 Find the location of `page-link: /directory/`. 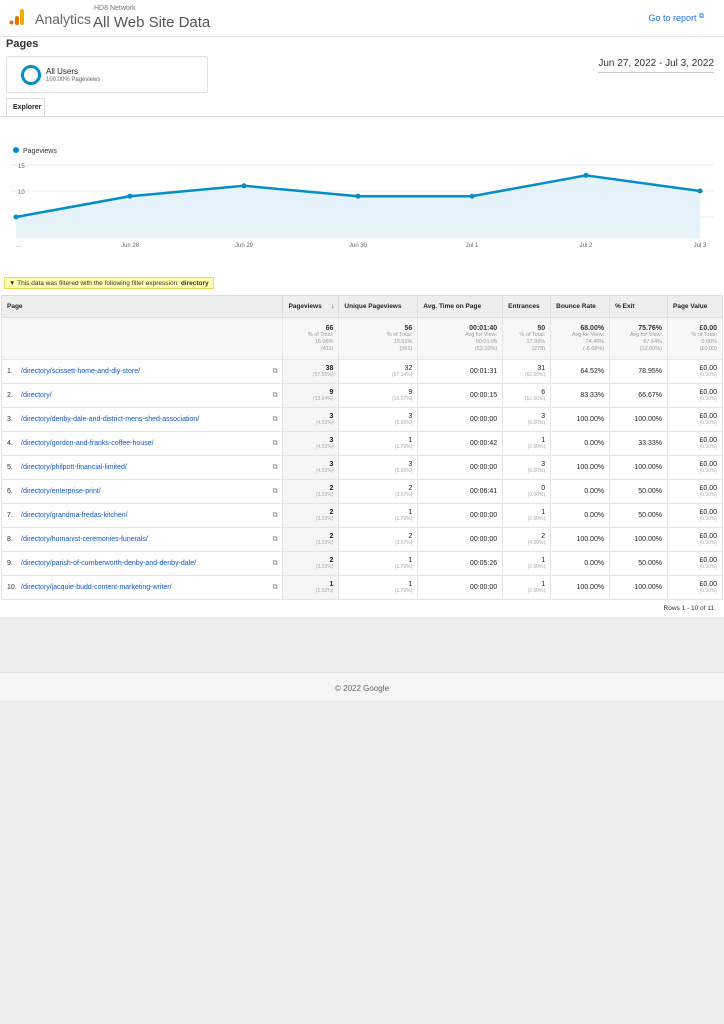

page-link: /directory/ is located at coordinates (36, 395).